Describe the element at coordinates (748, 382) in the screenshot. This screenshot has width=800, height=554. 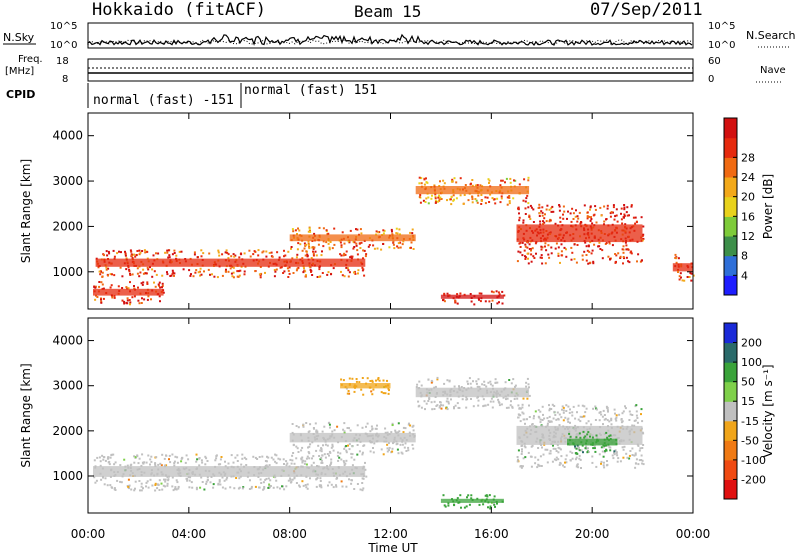
I see `colorbar-tick-label: 50` at that location.